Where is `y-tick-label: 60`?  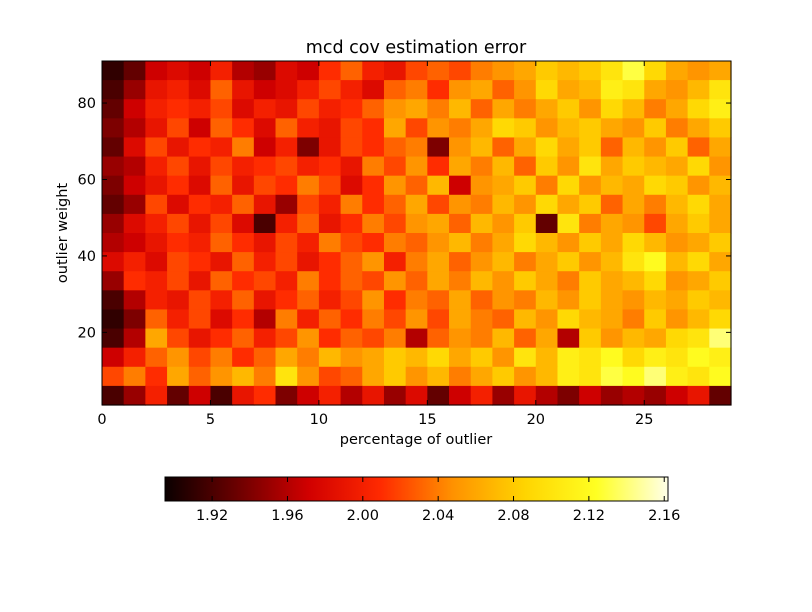 y-tick-label: 60 is located at coordinates (87, 180).